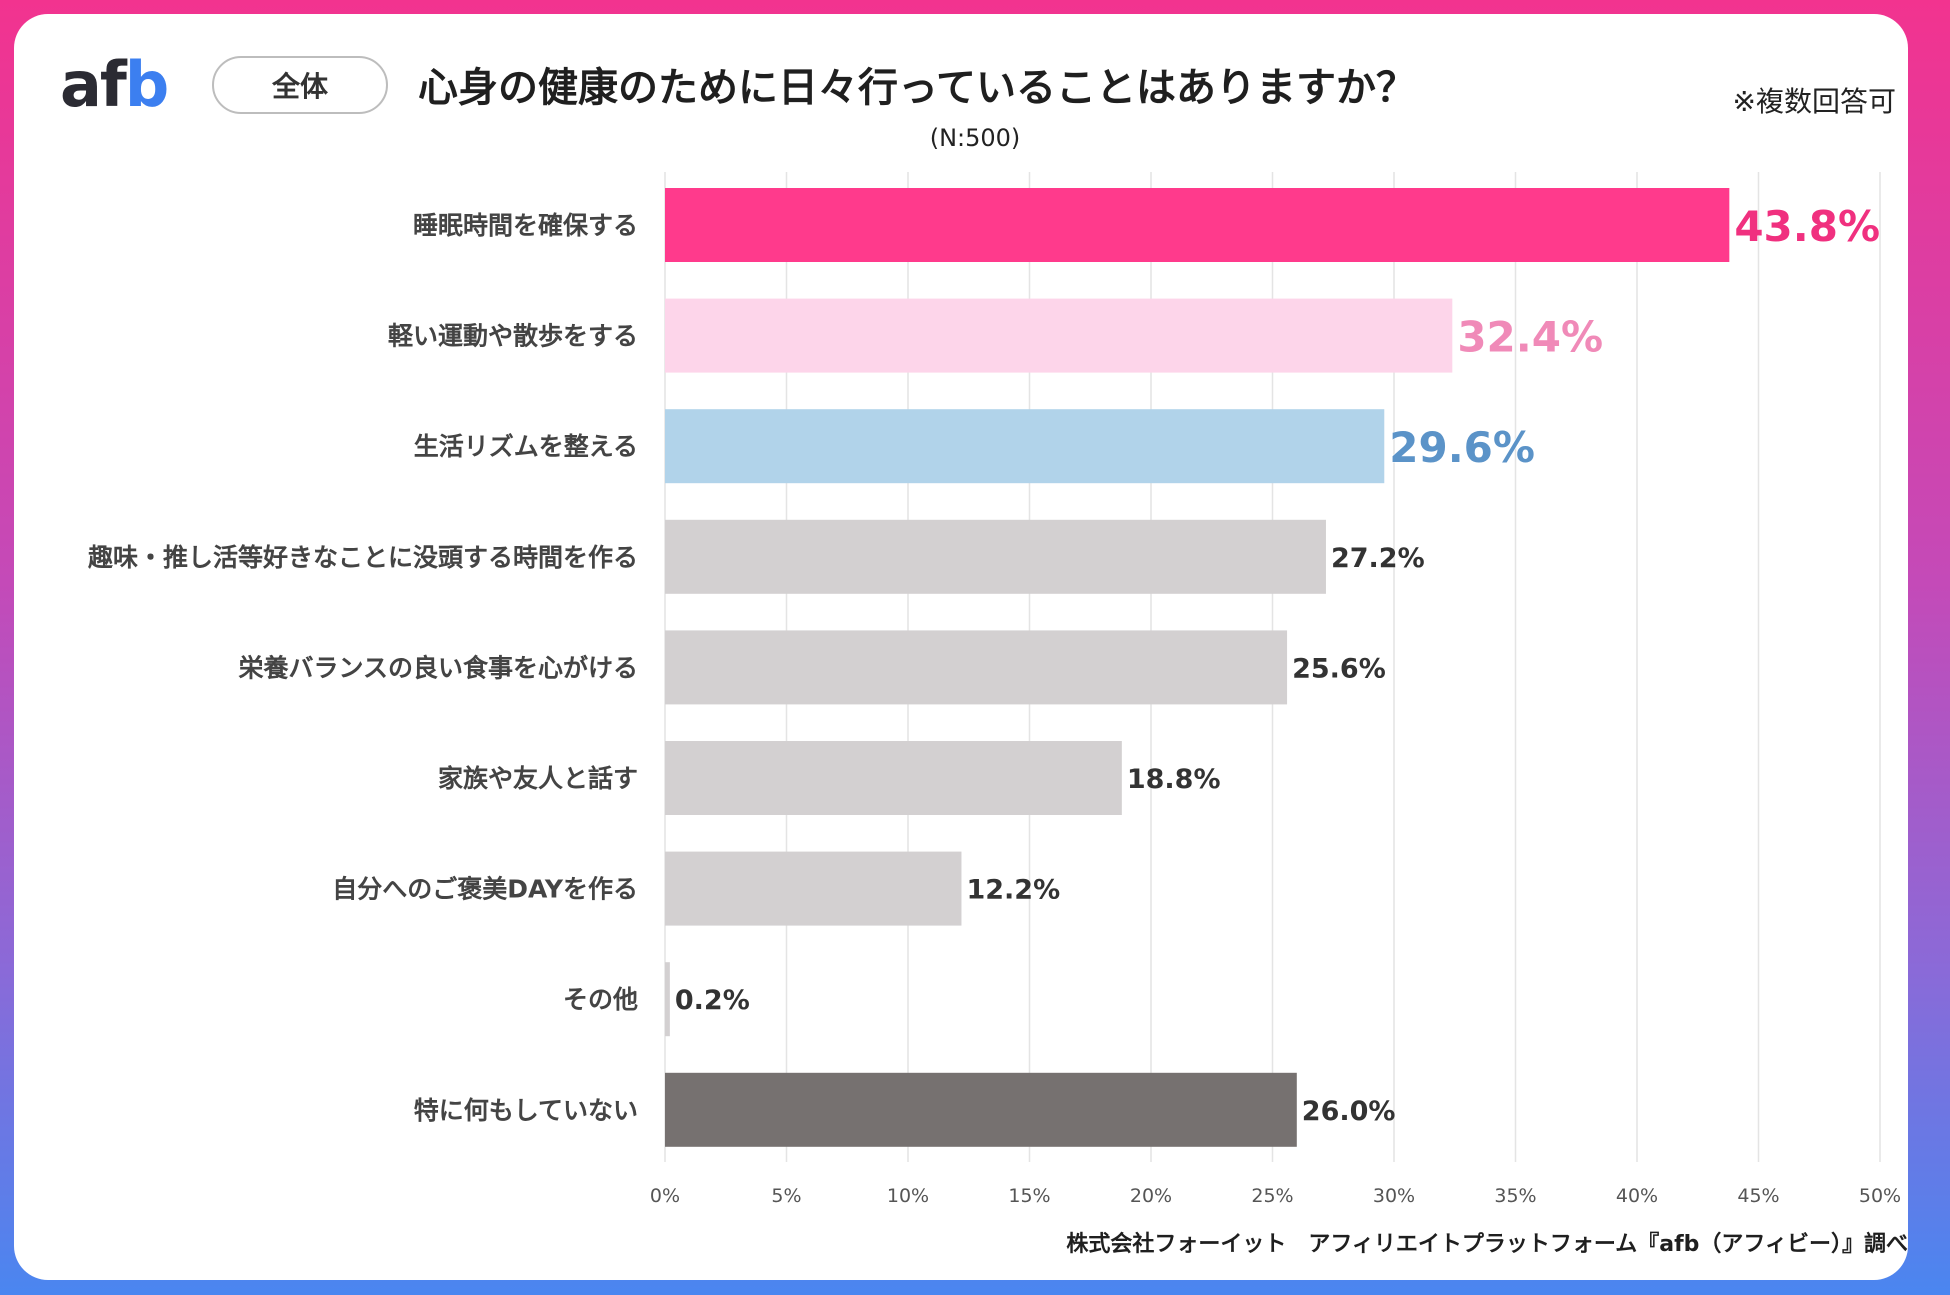 This screenshot has height=1295, width=1950. I want to click on value-label: 0.2%, so click(712, 1000).